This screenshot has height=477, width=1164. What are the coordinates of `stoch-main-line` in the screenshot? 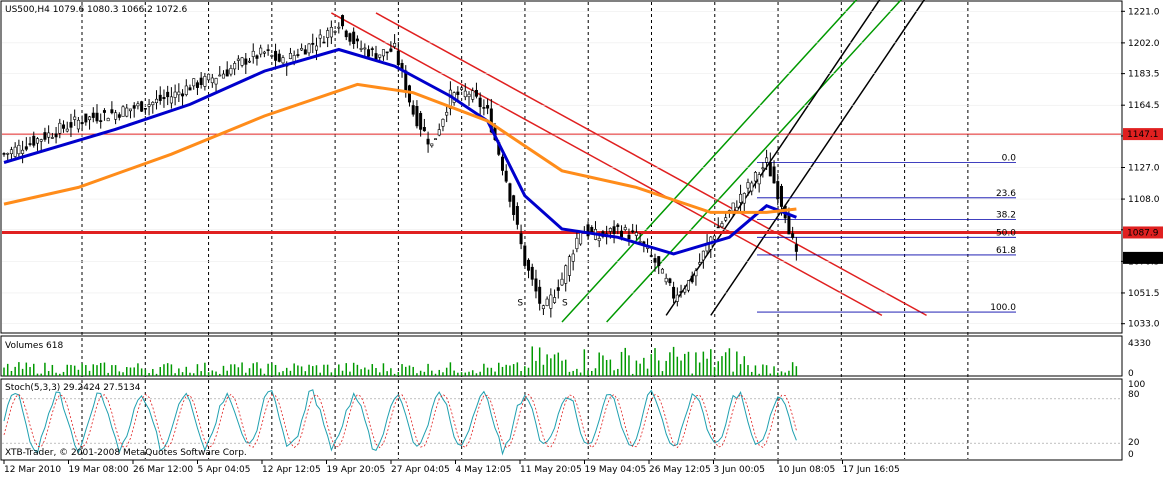 It's located at (400, 422).